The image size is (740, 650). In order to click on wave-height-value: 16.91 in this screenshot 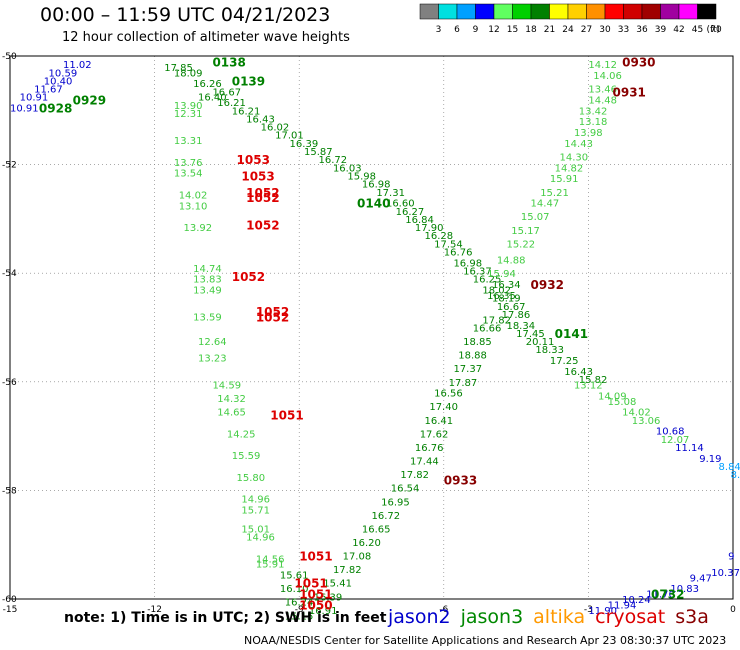, I will do `click(323, 611)`.